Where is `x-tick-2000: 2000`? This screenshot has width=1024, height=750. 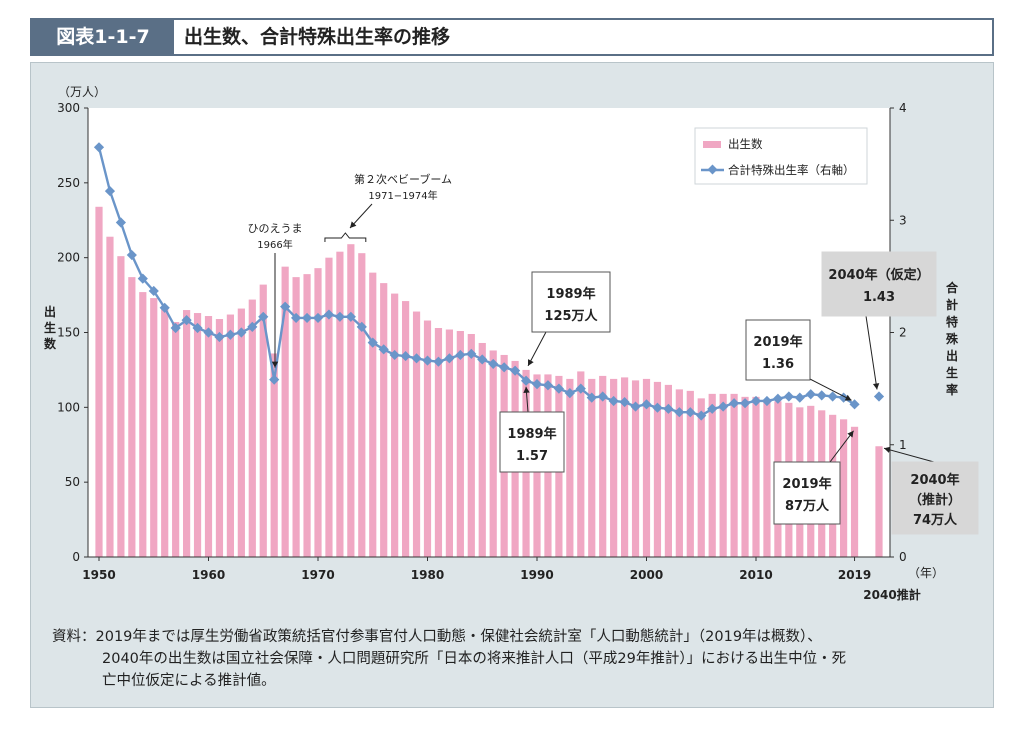
x-tick-2000: 2000 is located at coordinates (646, 575).